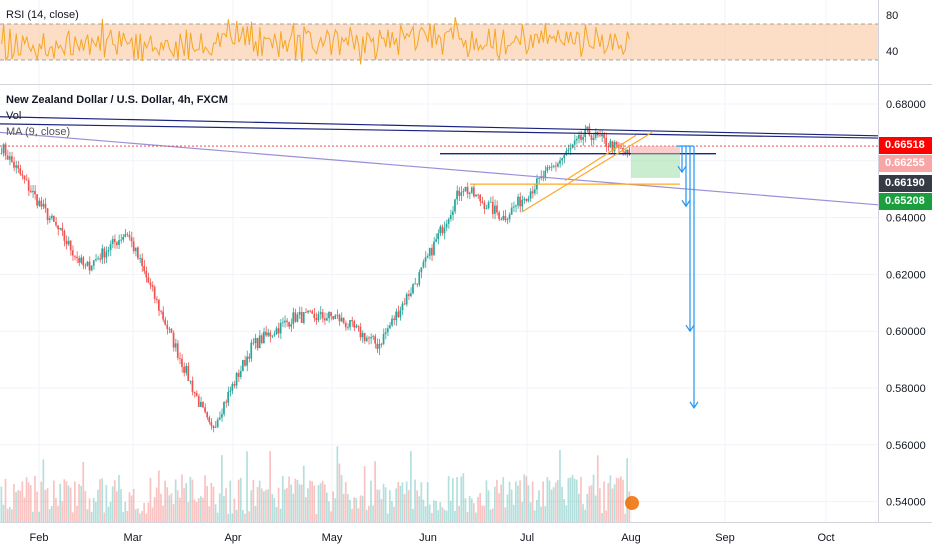 This screenshot has height=550, width=932. I want to click on price-tag-entry: 0.66255, so click(905, 163).